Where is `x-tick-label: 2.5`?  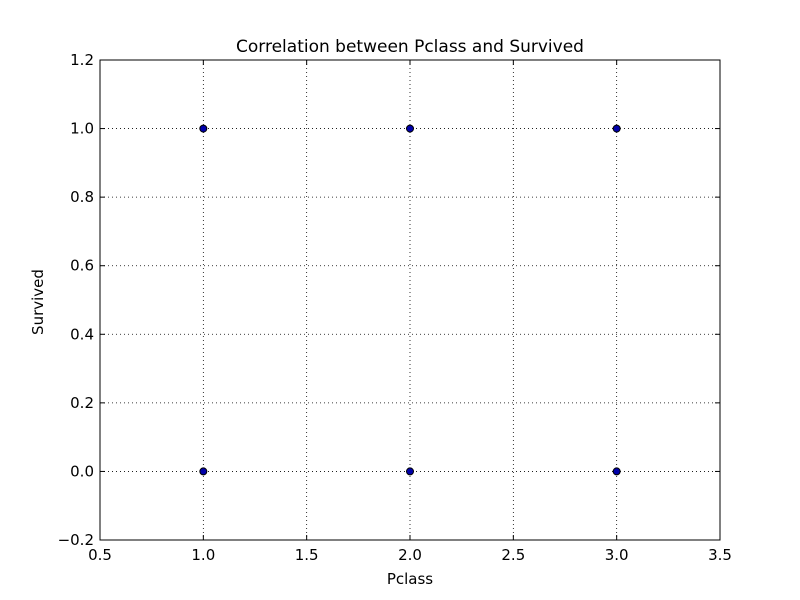 x-tick-label: 2.5 is located at coordinates (513, 555).